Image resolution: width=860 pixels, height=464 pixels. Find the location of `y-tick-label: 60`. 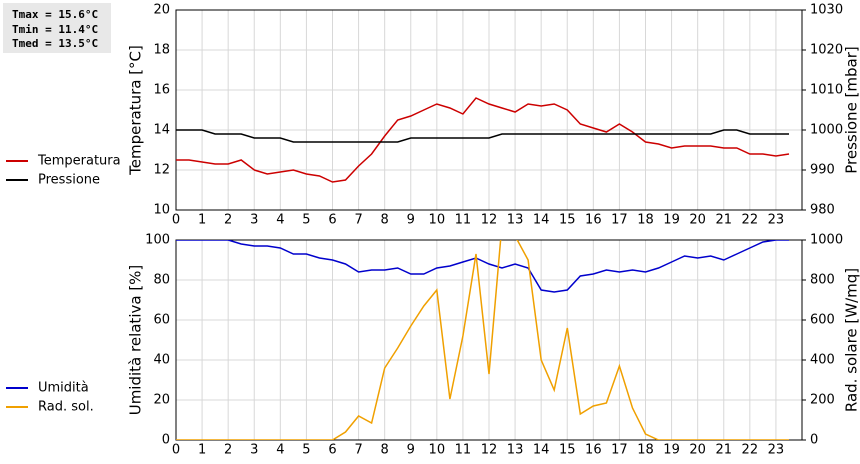

y-tick-label: 60 is located at coordinates (161, 320).